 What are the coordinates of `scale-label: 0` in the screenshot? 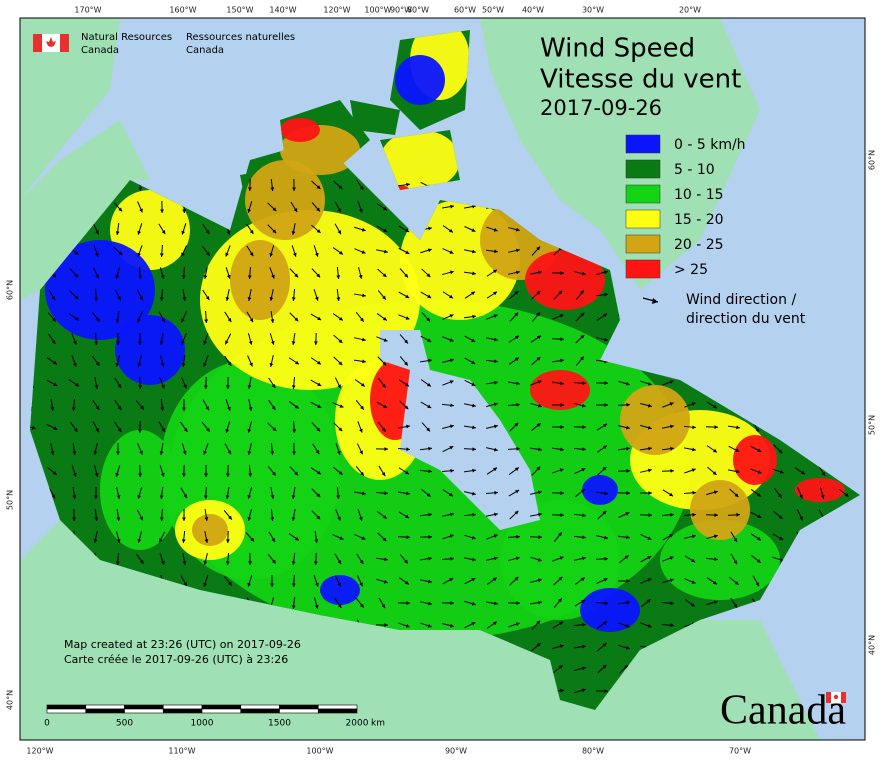 It's located at (47, 724).